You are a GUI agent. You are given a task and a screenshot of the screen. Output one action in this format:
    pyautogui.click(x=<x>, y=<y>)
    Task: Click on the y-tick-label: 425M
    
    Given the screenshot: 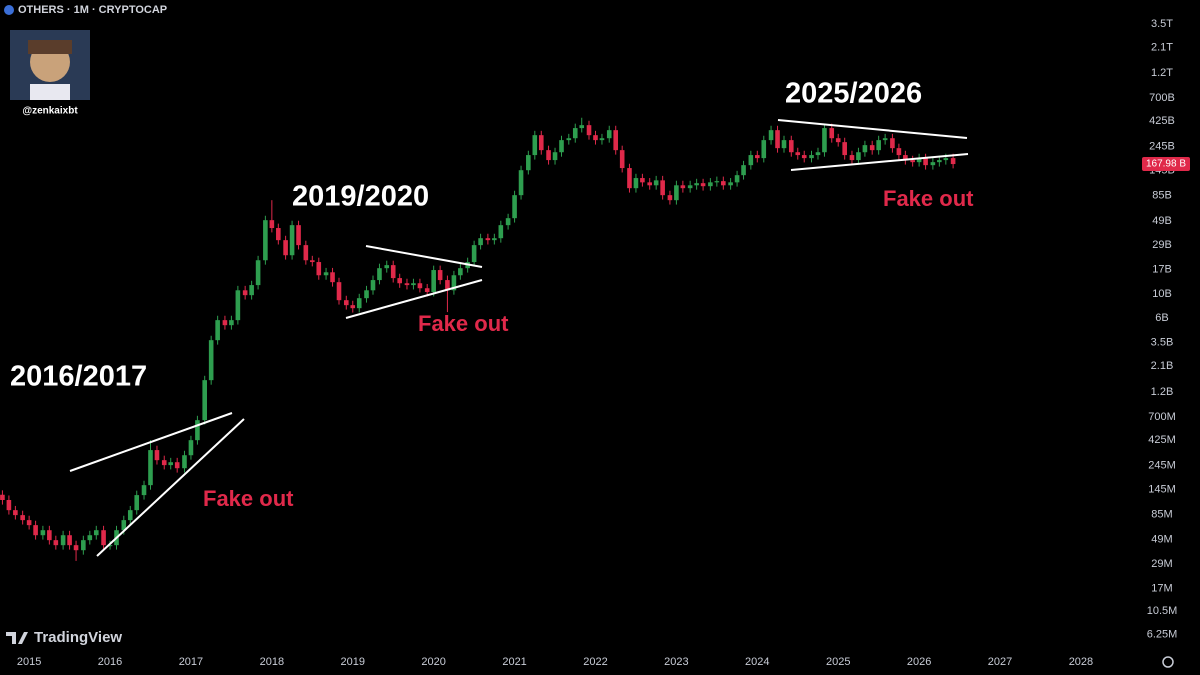 What is the action you would take?
    pyautogui.click(x=1162, y=440)
    